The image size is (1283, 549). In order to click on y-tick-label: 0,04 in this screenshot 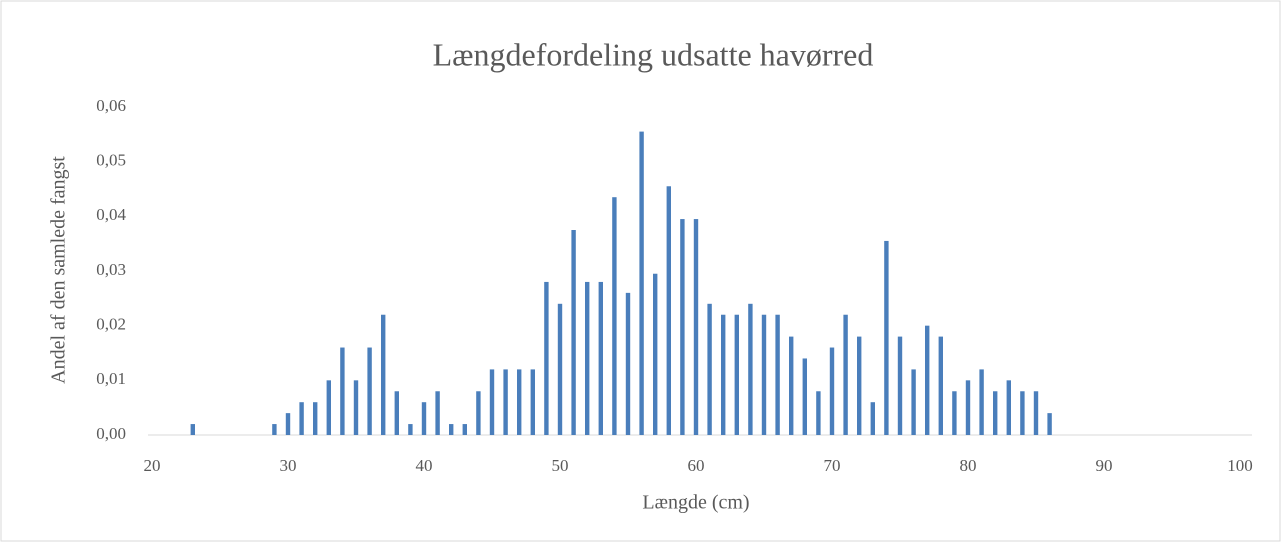, I will do `click(111, 214)`.